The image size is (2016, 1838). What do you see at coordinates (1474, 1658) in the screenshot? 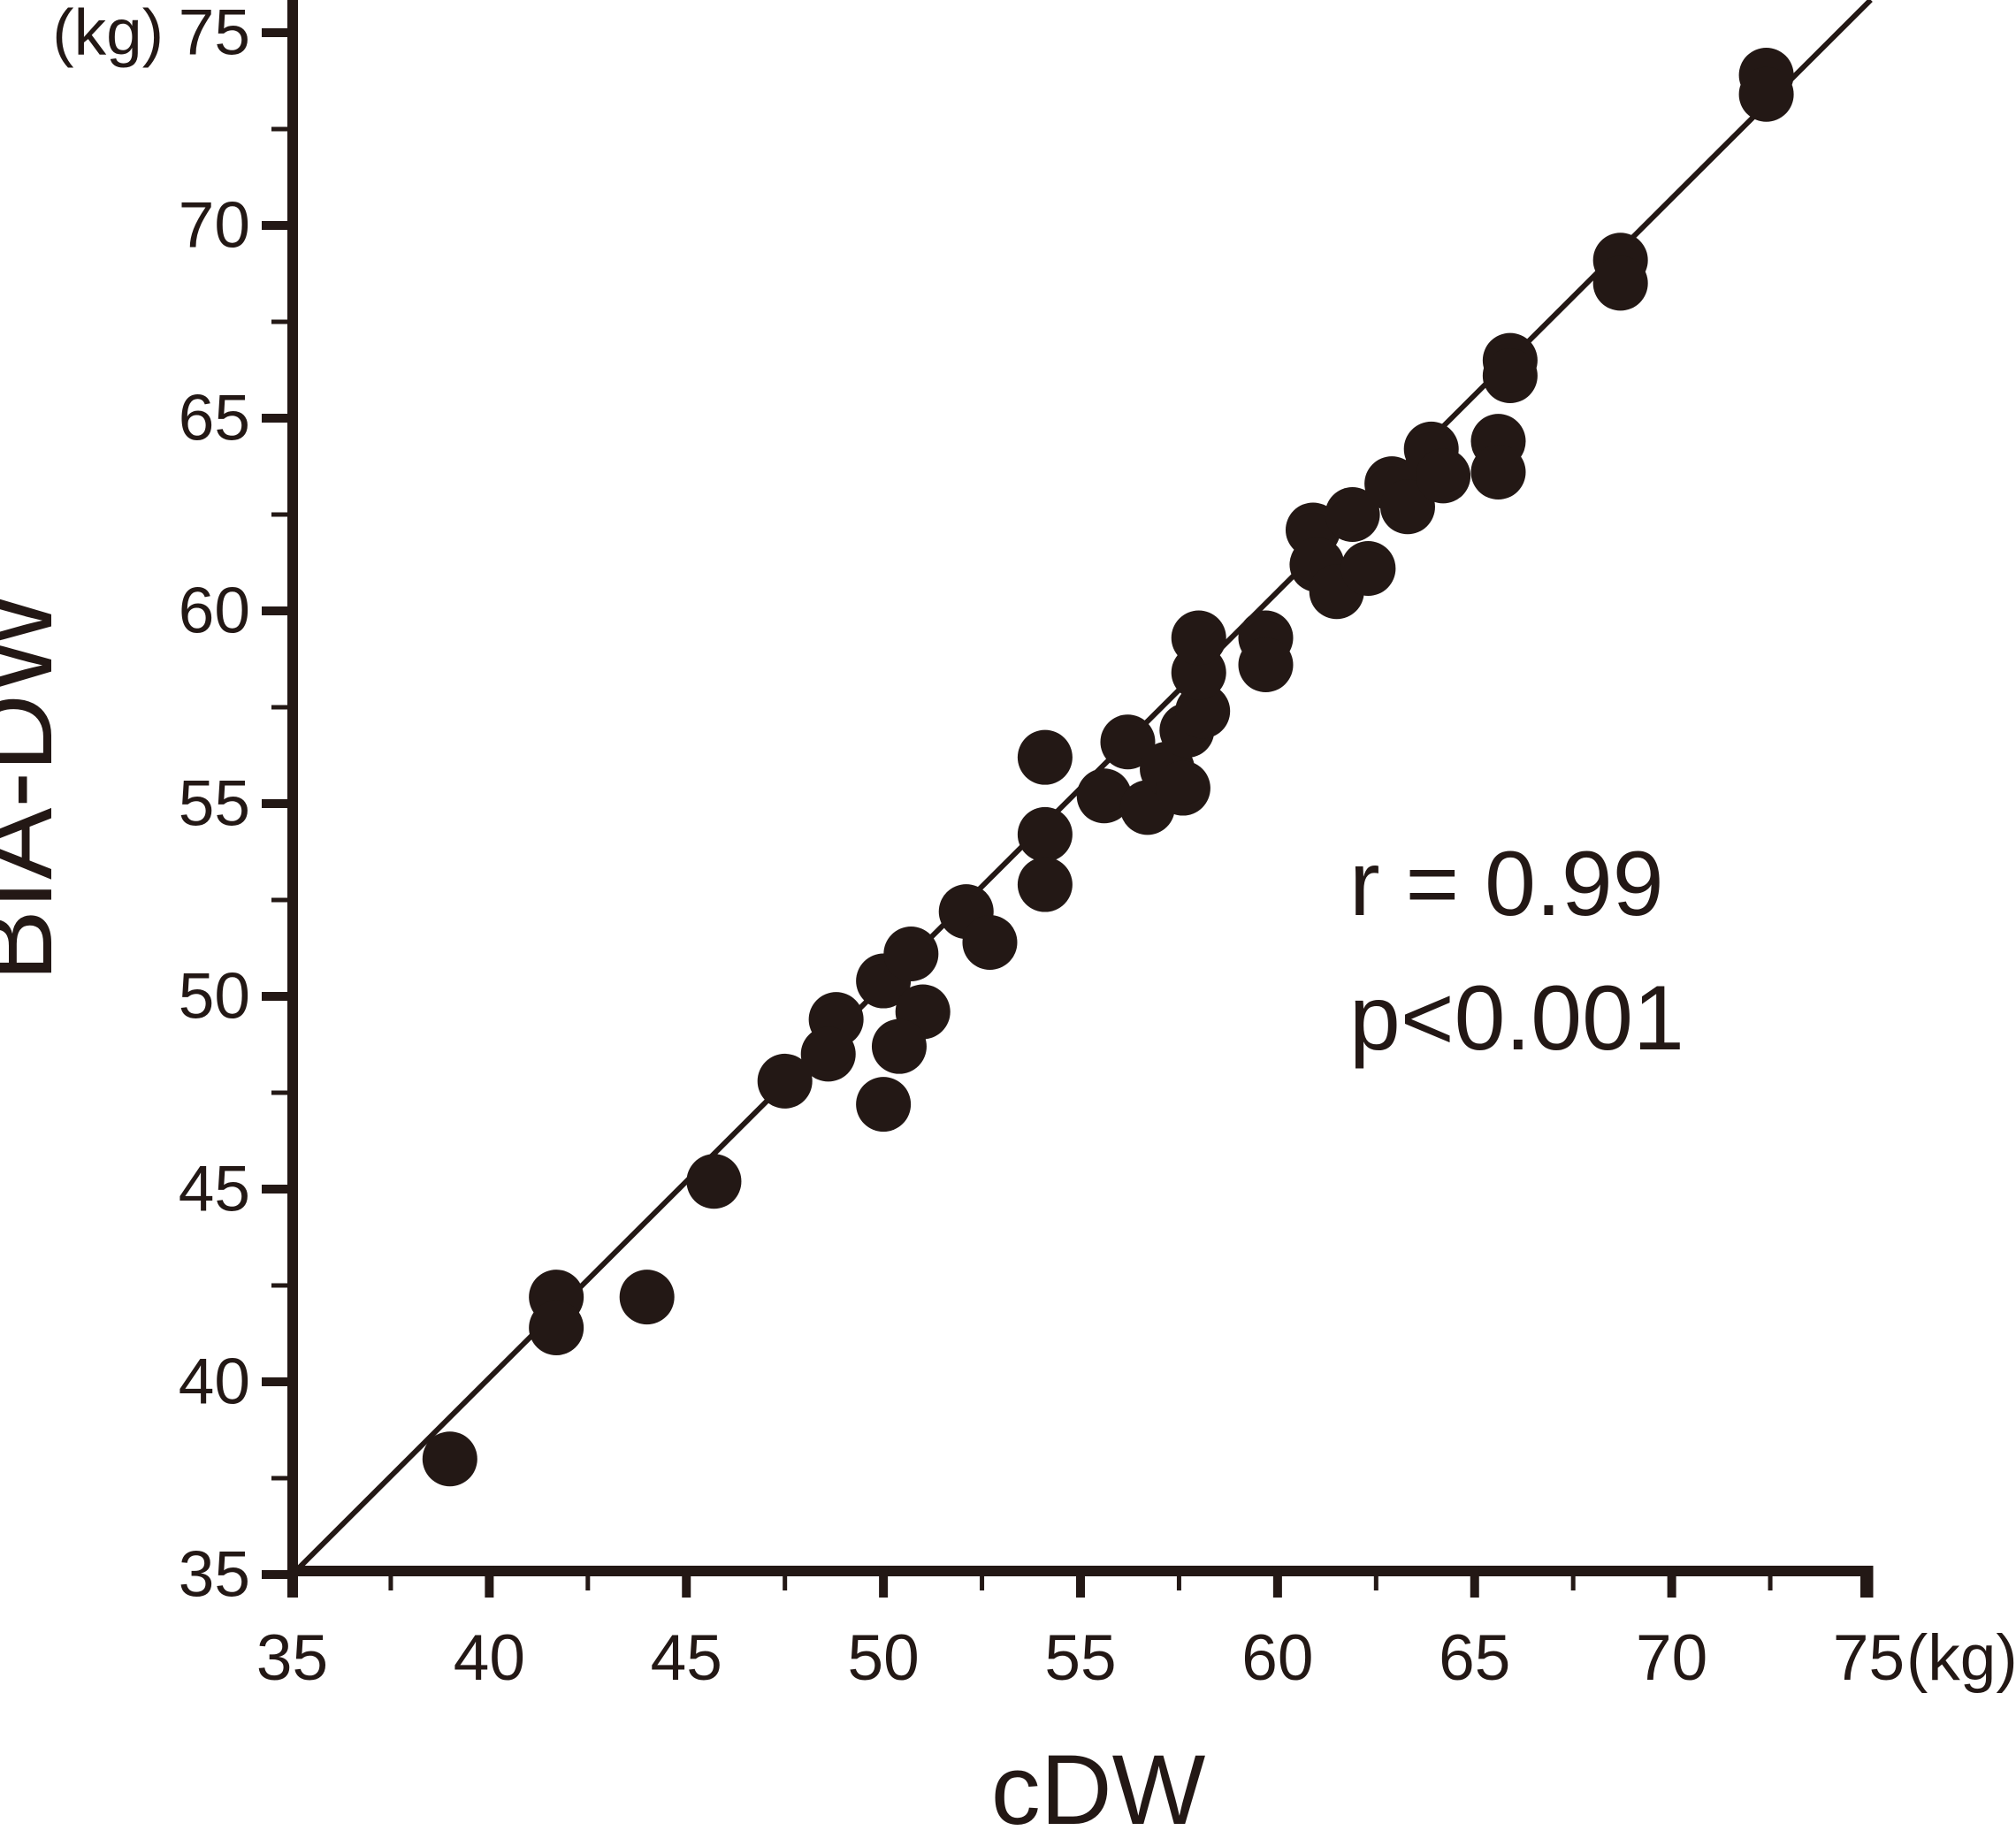
I see `x-tick-label: 65` at bounding box center [1474, 1658].